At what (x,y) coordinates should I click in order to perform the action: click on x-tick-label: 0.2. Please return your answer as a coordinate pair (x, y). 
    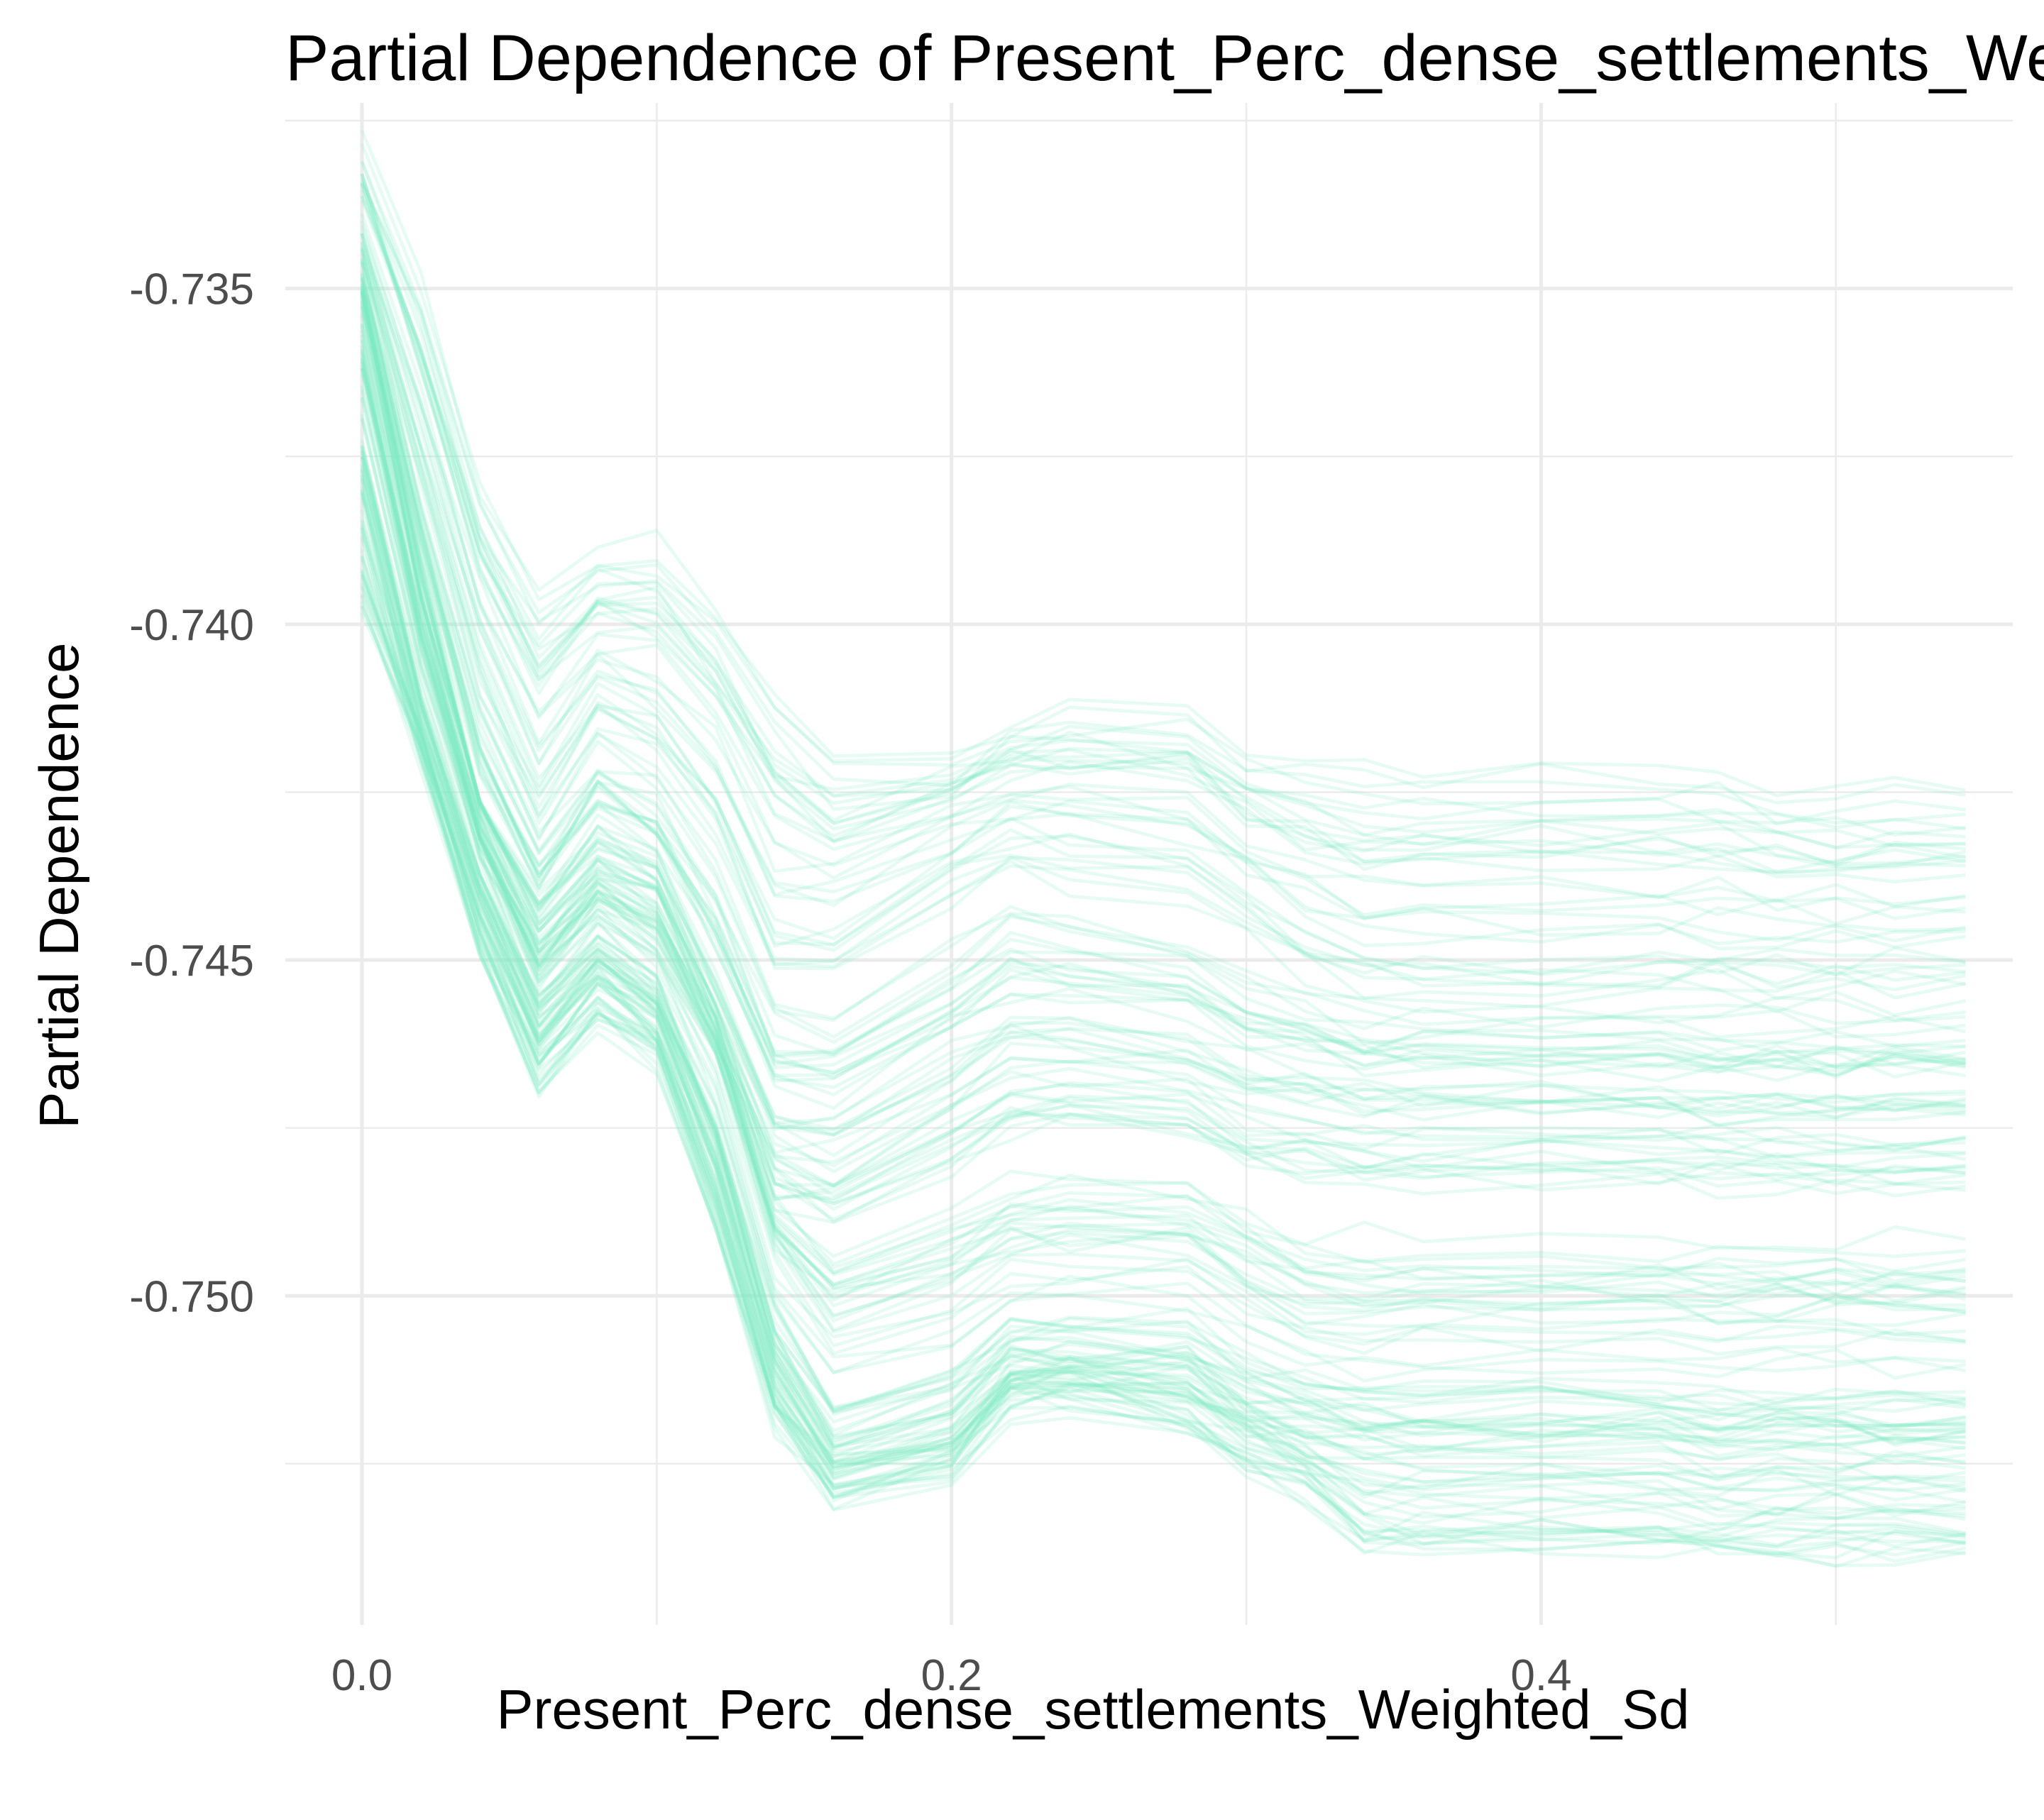
    Looking at the image, I should click on (951, 1676).